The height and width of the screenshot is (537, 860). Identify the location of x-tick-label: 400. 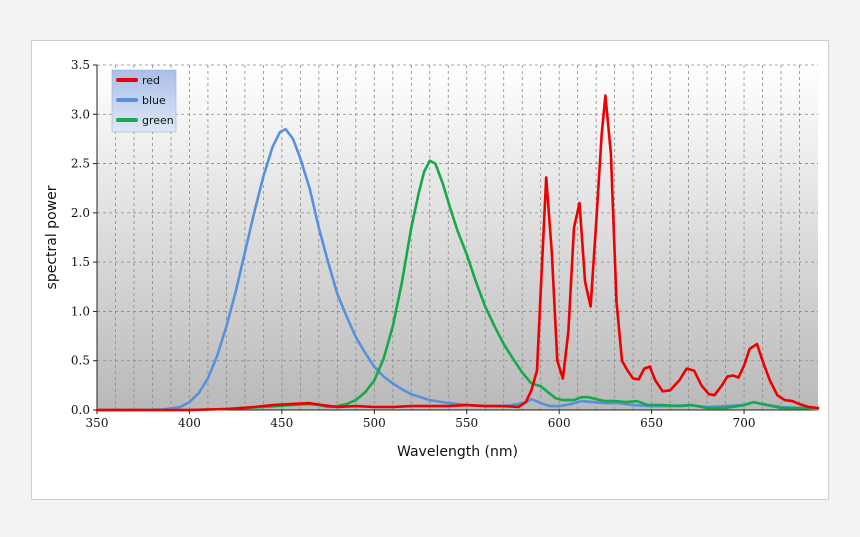
(189, 423).